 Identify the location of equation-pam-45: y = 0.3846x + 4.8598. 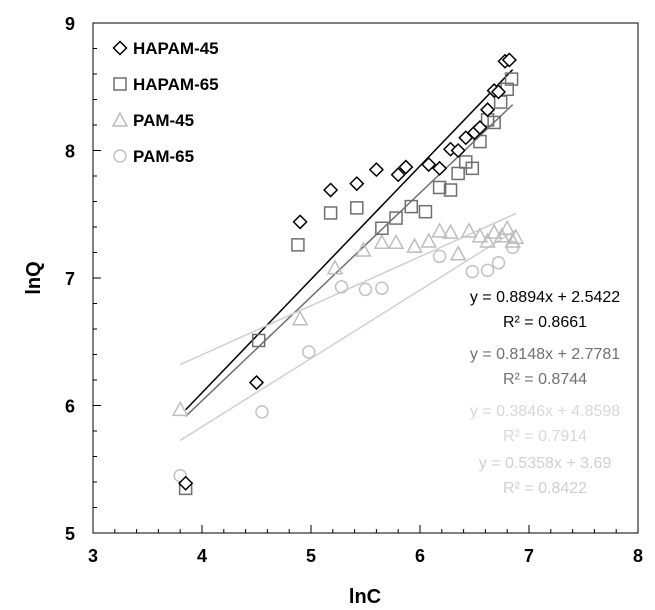
(545, 411).